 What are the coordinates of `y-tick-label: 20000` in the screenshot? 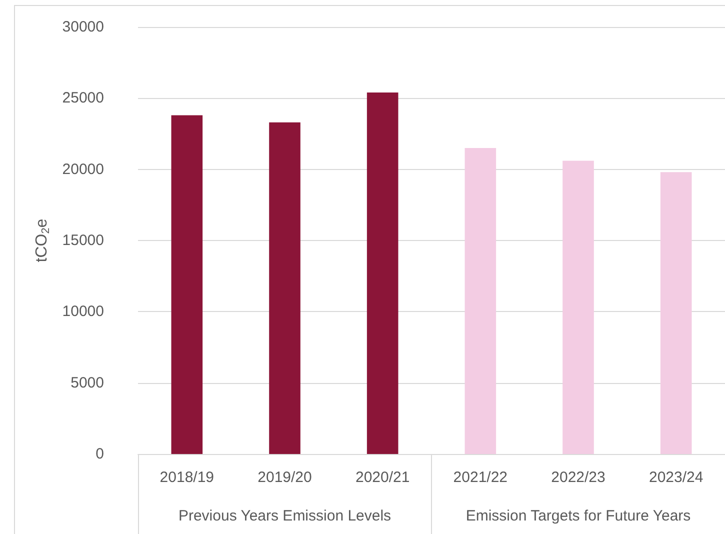 It's located at (83, 169).